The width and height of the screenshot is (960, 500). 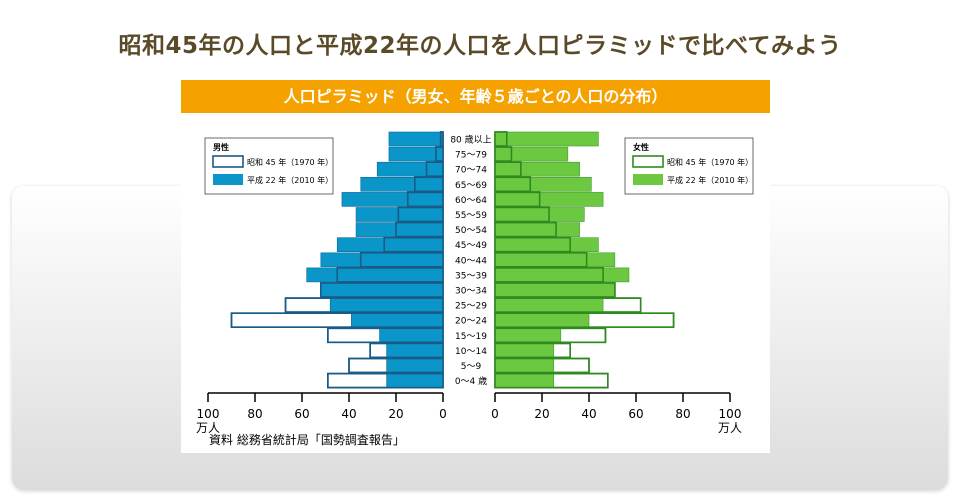 What do you see at coordinates (471, 381) in the screenshot?
I see `age-group-label: 0～4 歳` at bounding box center [471, 381].